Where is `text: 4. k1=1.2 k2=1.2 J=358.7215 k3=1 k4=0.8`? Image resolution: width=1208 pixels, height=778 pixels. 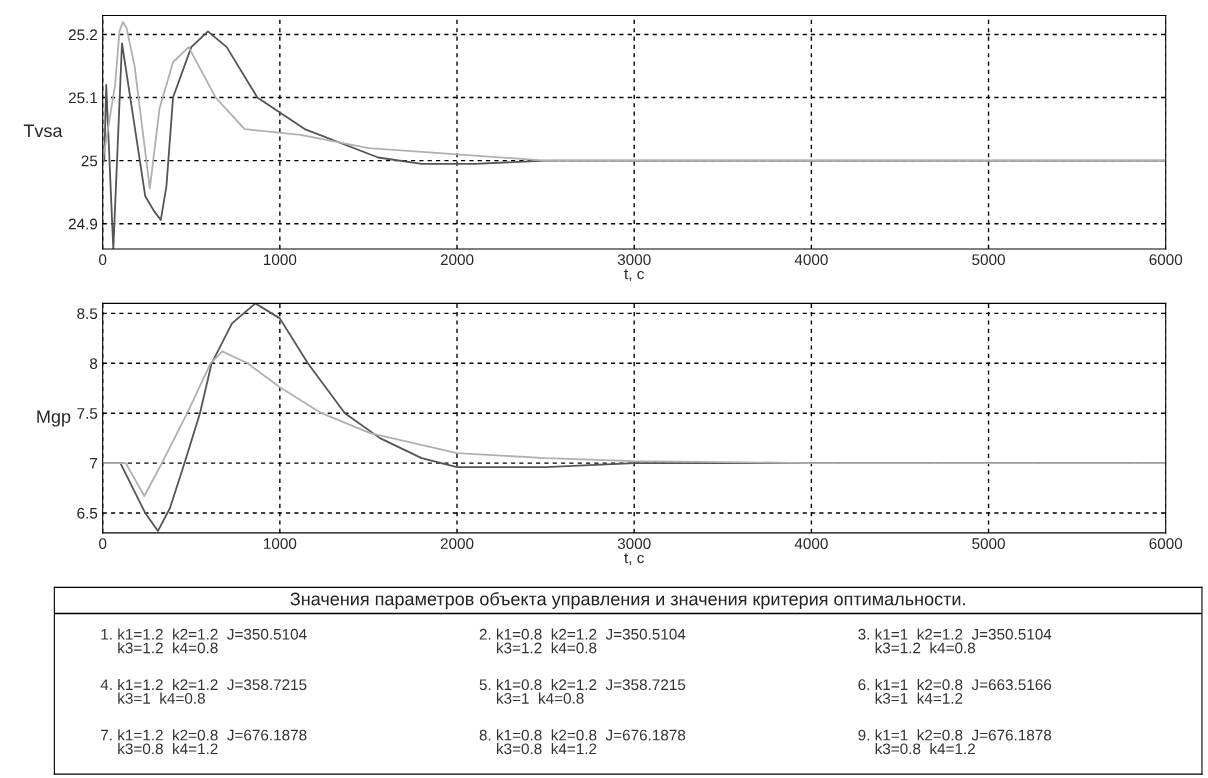
text: 4. k1=1.2 k2=1.2 J=358.7215 k3=1 k4=0.8 is located at coordinates (203, 691).